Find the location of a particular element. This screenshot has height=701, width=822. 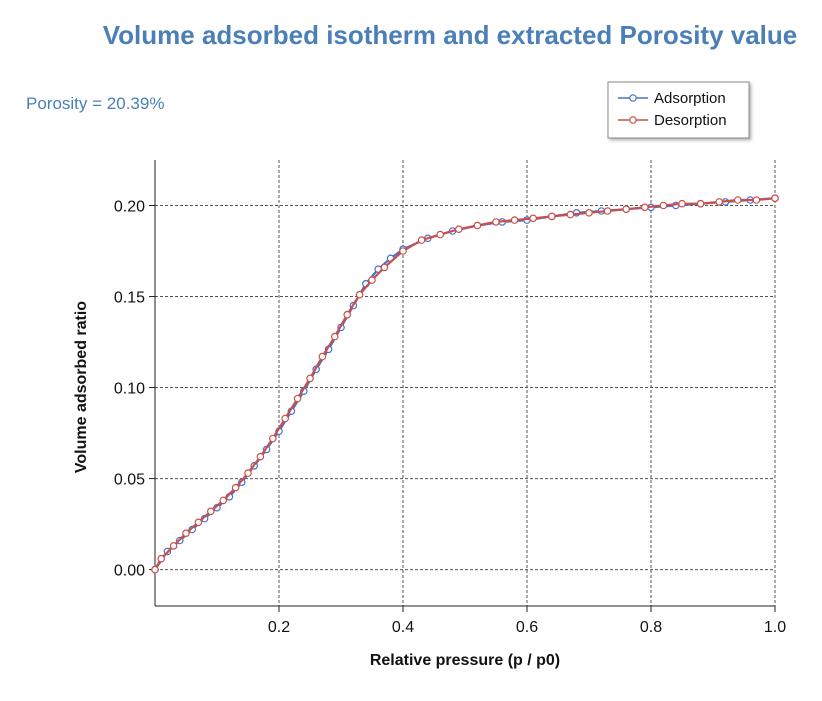

x-tick-label: 0.6 is located at coordinates (527, 627).